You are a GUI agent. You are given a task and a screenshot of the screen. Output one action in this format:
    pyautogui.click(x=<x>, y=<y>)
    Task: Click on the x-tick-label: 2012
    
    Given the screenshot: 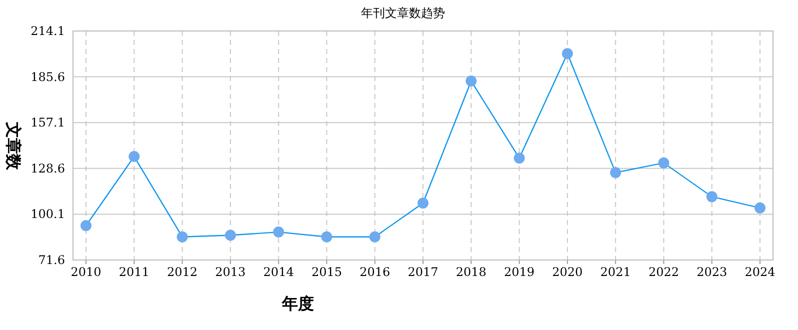 What is the action you would take?
    pyautogui.click(x=182, y=272)
    